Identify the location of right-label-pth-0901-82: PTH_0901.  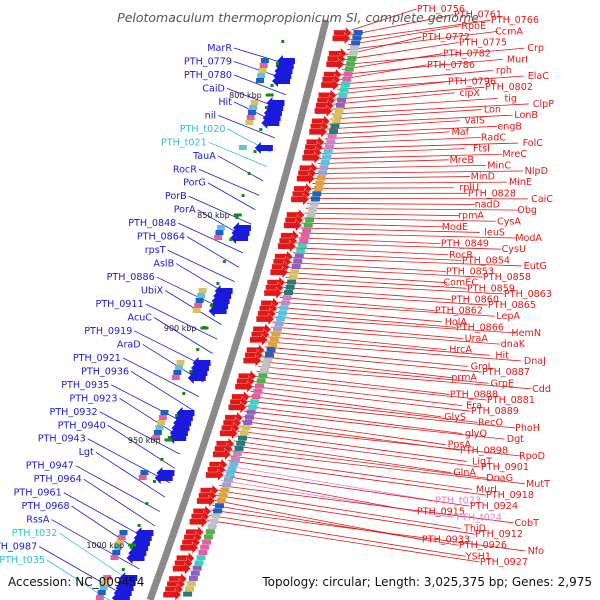
(505, 467).